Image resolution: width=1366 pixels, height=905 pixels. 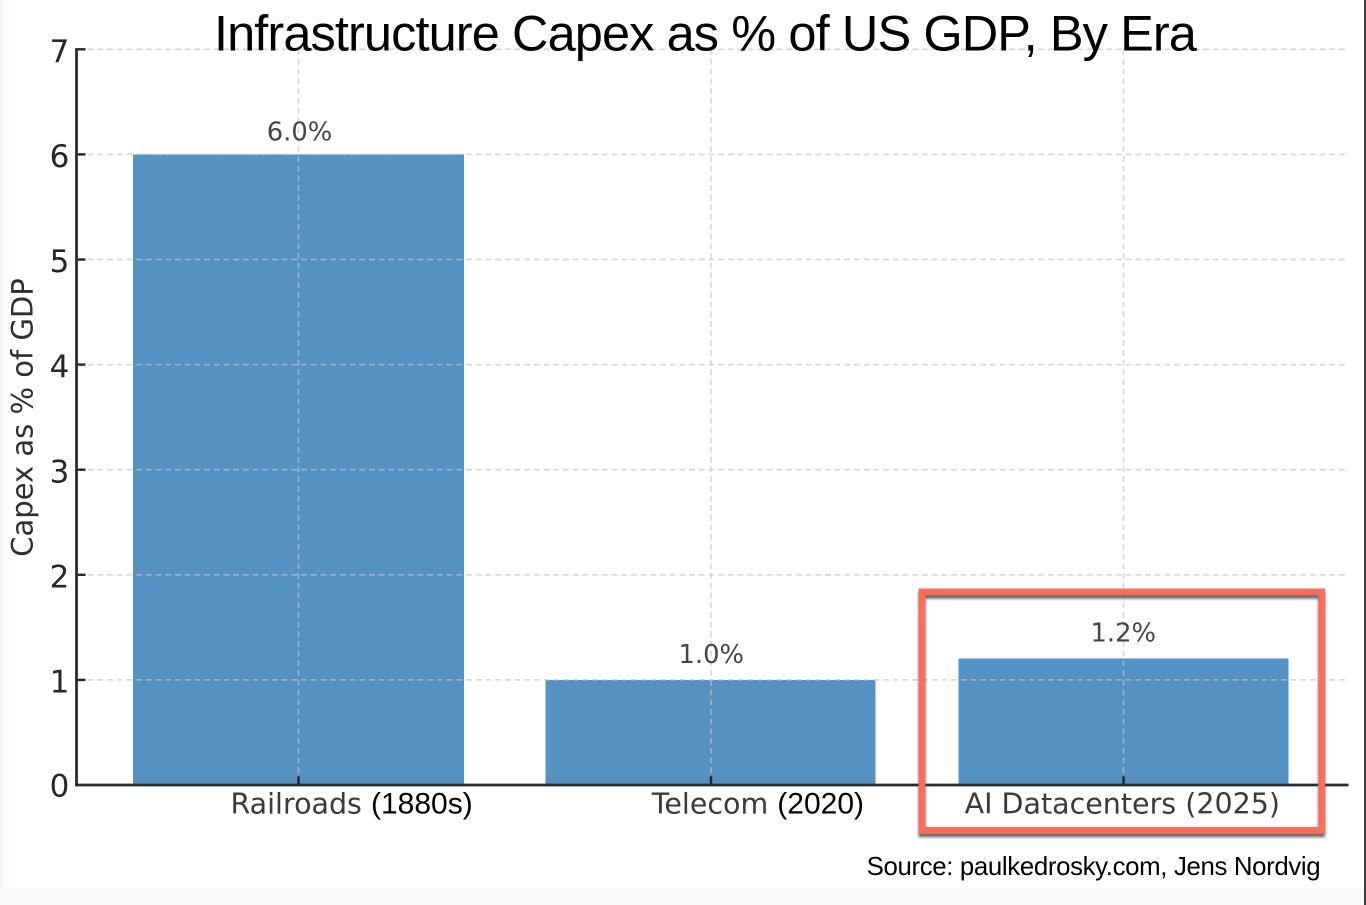 I want to click on svg-text: 0, so click(x=60, y=786).